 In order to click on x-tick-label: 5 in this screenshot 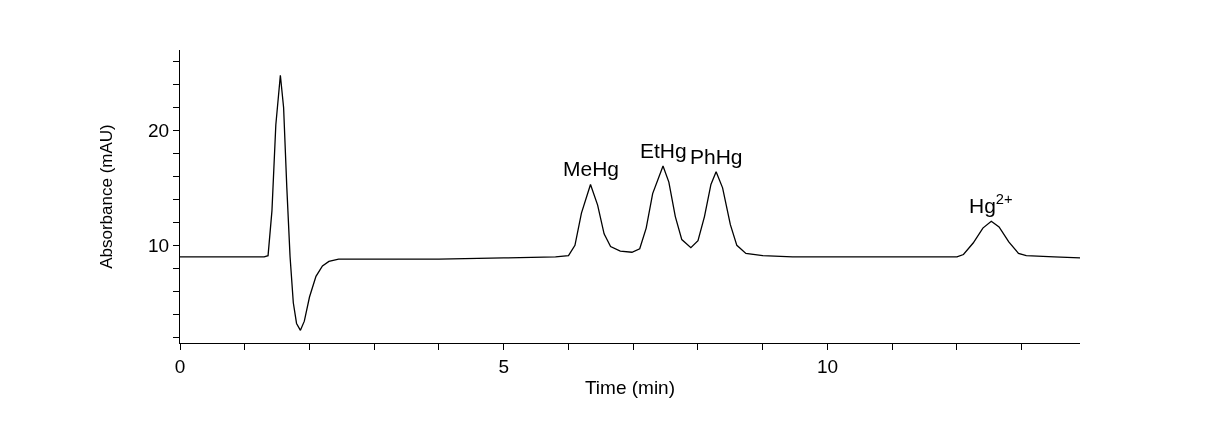, I will do `click(504, 366)`.